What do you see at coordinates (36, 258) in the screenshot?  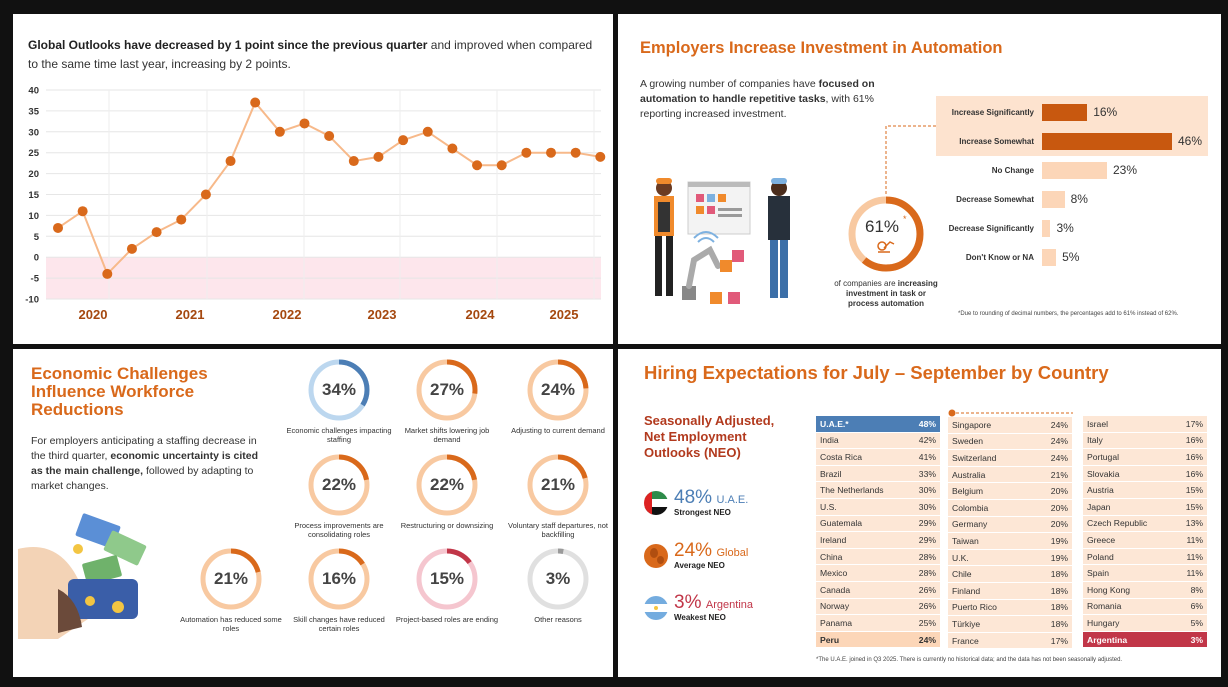 I see `y-tick-label: 0` at bounding box center [36, 258].